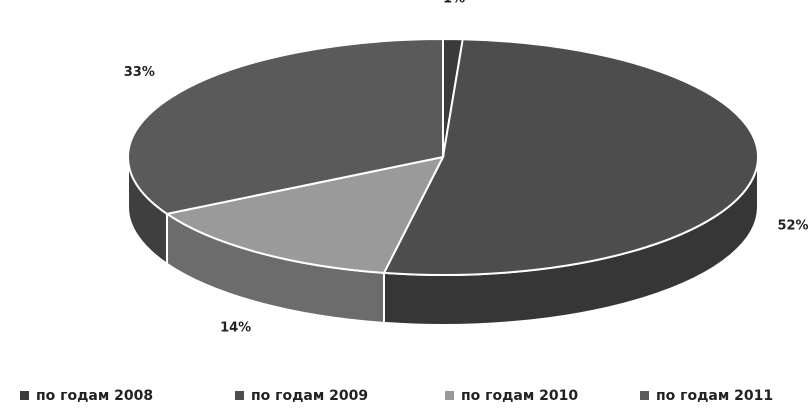 The height and width of the screenshot is (414, 810). Describe the element at coordinates (454, 3) in the screenshot. I see `data-label: 1%` at that location.